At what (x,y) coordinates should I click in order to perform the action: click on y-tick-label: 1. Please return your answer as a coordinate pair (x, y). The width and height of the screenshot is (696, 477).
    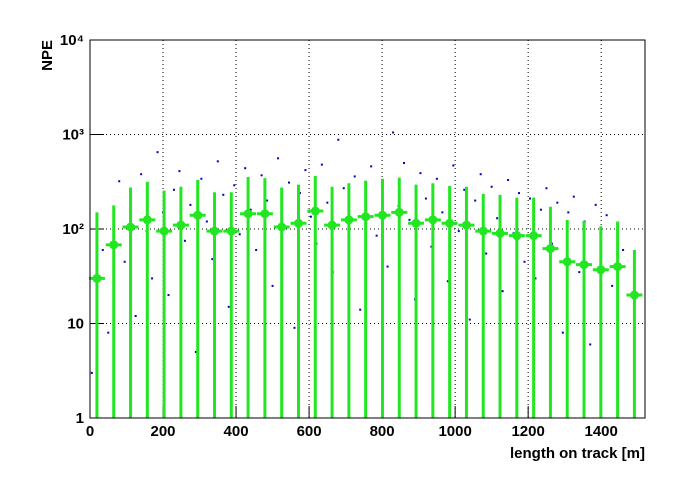
    Looking at the image, I should click on (80, 418).